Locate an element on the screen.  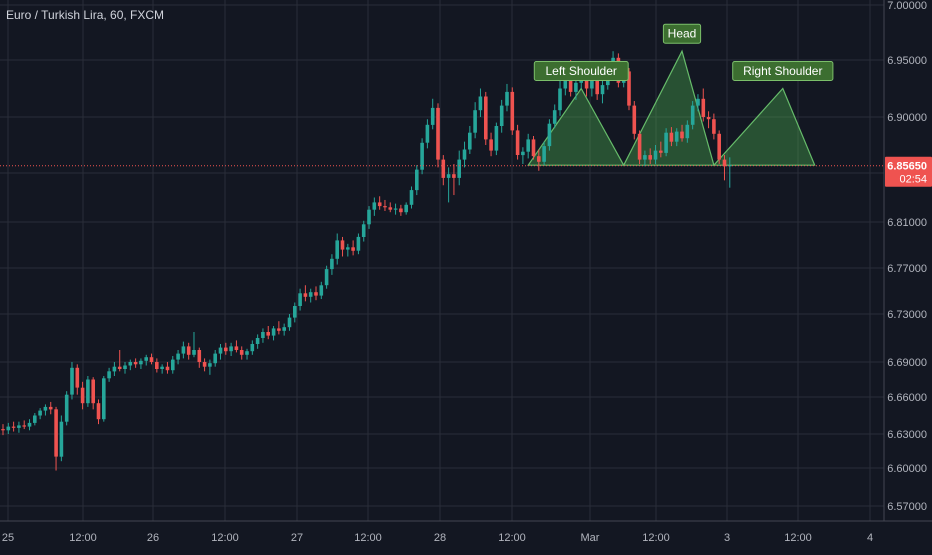
pattern-label: Right Shoulder is located at coordinates (783, 71).